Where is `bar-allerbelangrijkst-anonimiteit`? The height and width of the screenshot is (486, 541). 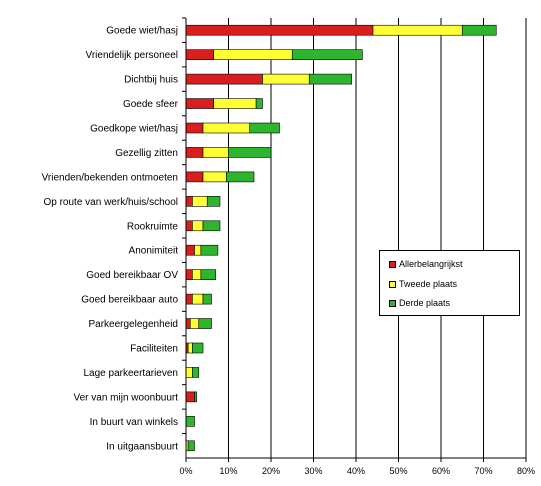 bar-allerbelangrijkst-anonimiteit is located at coordinates (190, 250).